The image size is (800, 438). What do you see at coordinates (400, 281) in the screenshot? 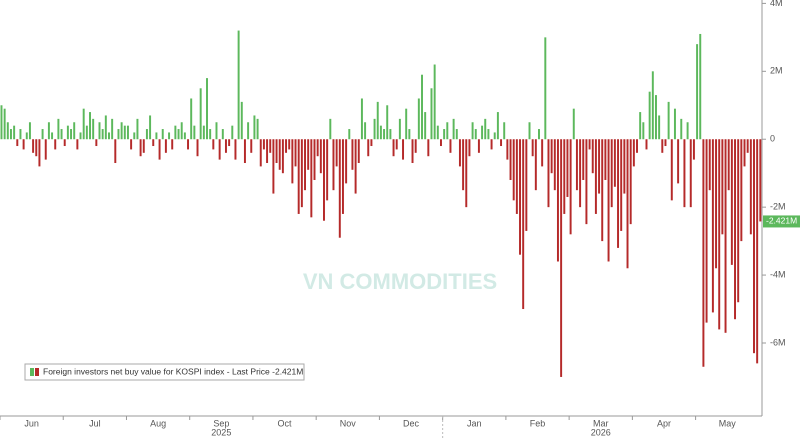
I see `watermark: VN COMMODITIES` at bounding box center [400, 281].